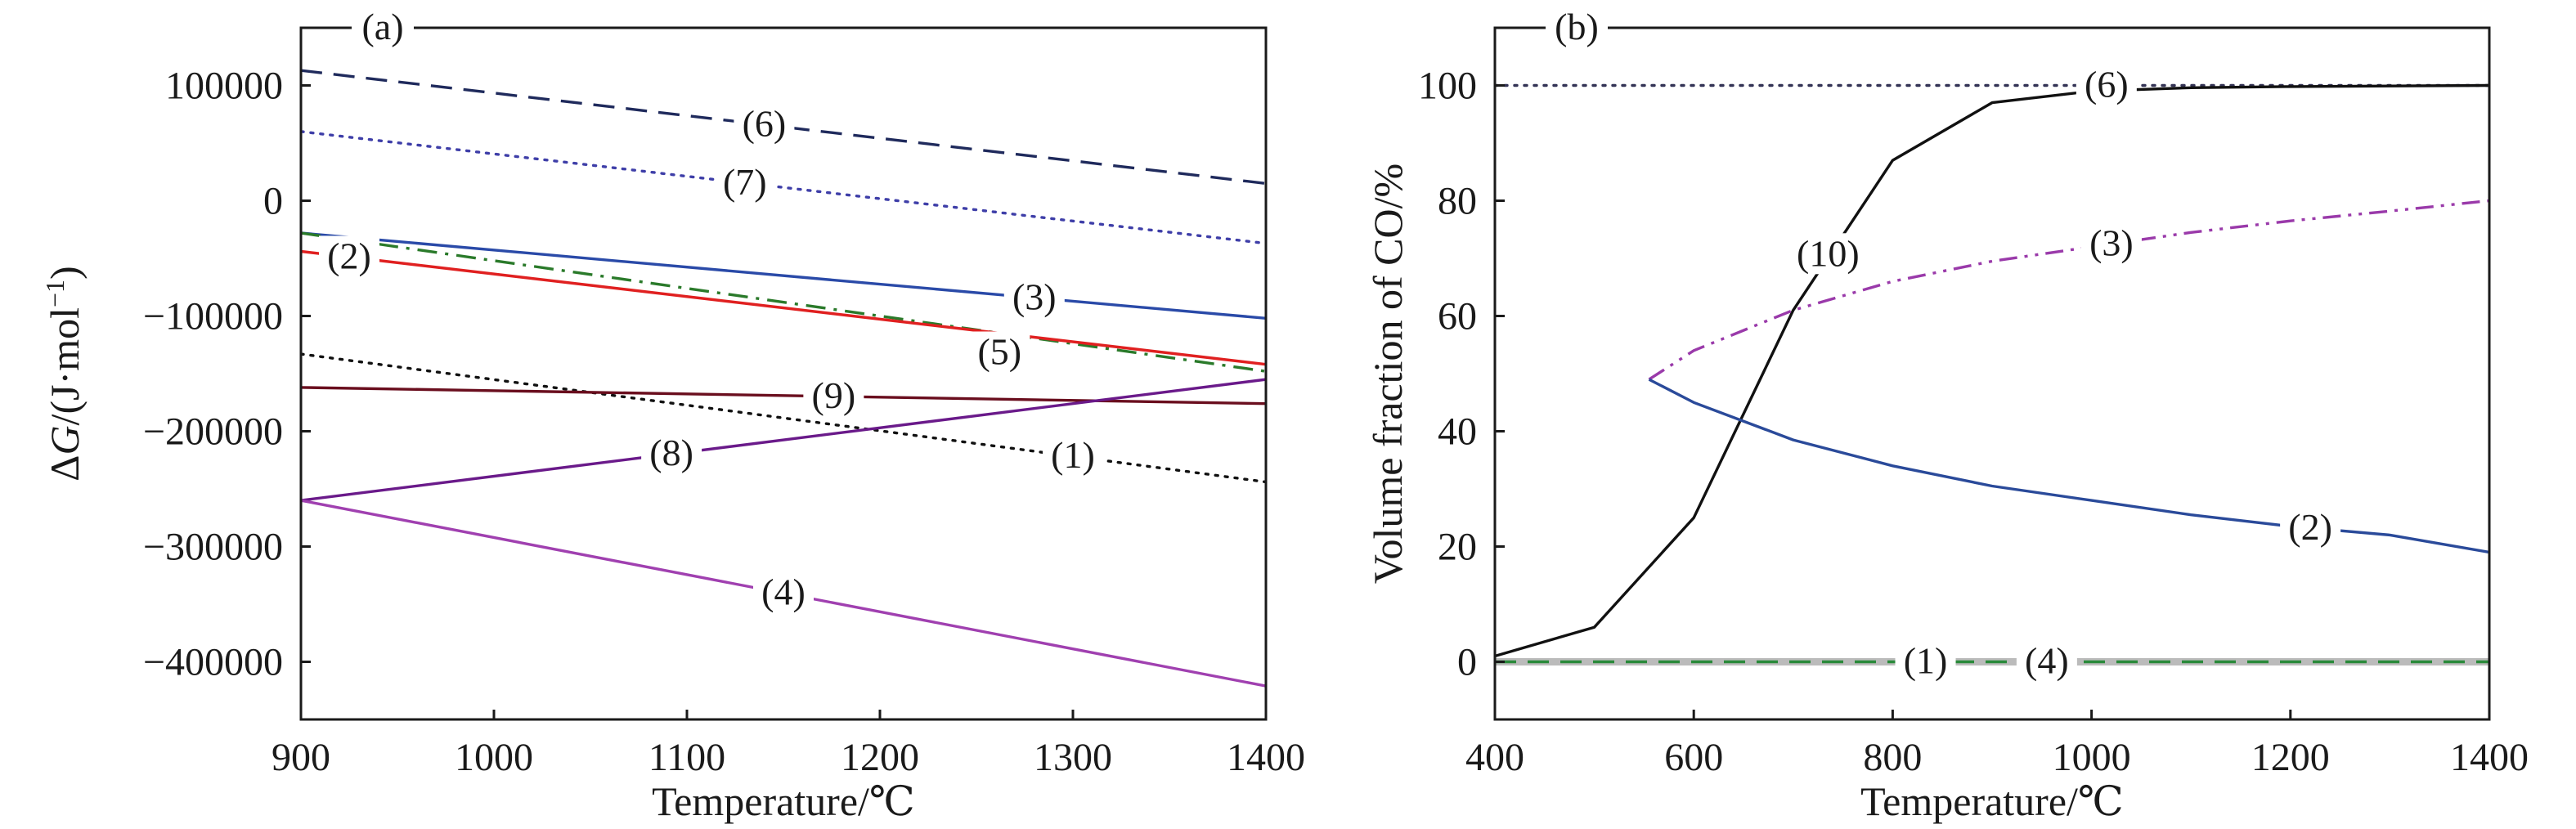 Image resolution: width=2576 pixels, height=829 pixels. Describe the element at coordinates (1458, 201) in the screenshot. I see `y-tick-label: 80` at that location.